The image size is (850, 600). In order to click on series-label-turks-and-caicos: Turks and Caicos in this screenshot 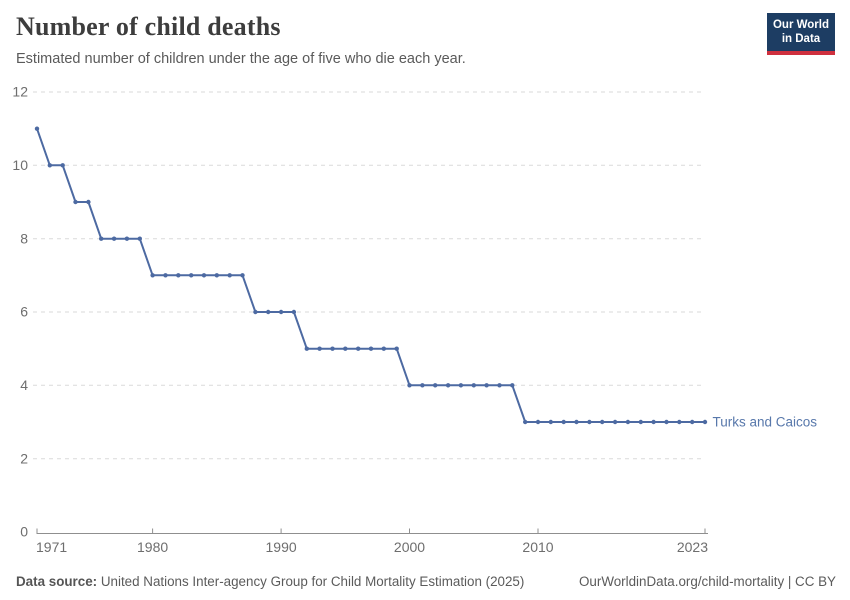, I will do `click(765, 422)`.